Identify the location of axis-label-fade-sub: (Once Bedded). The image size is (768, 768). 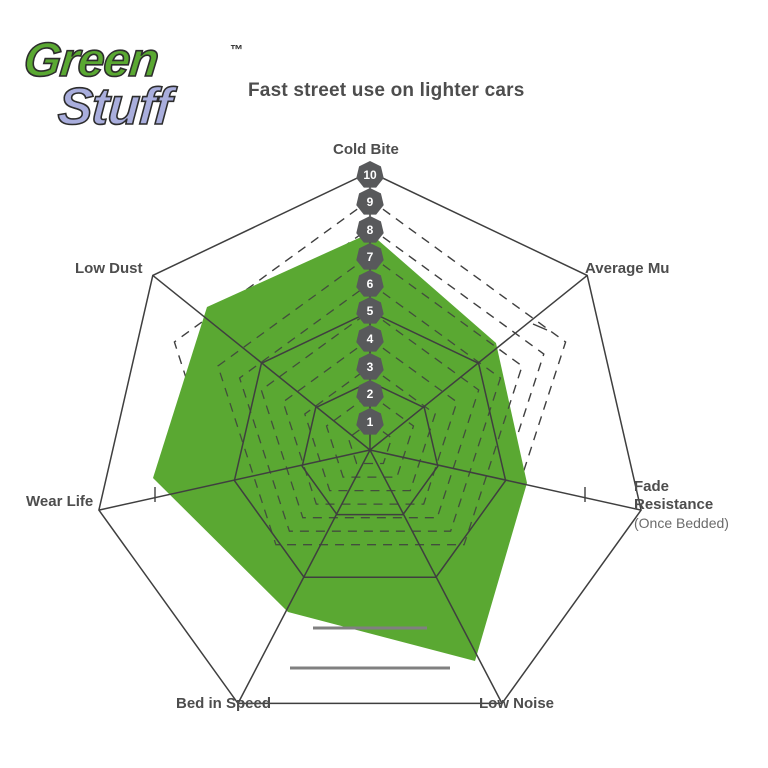
(681, 522).